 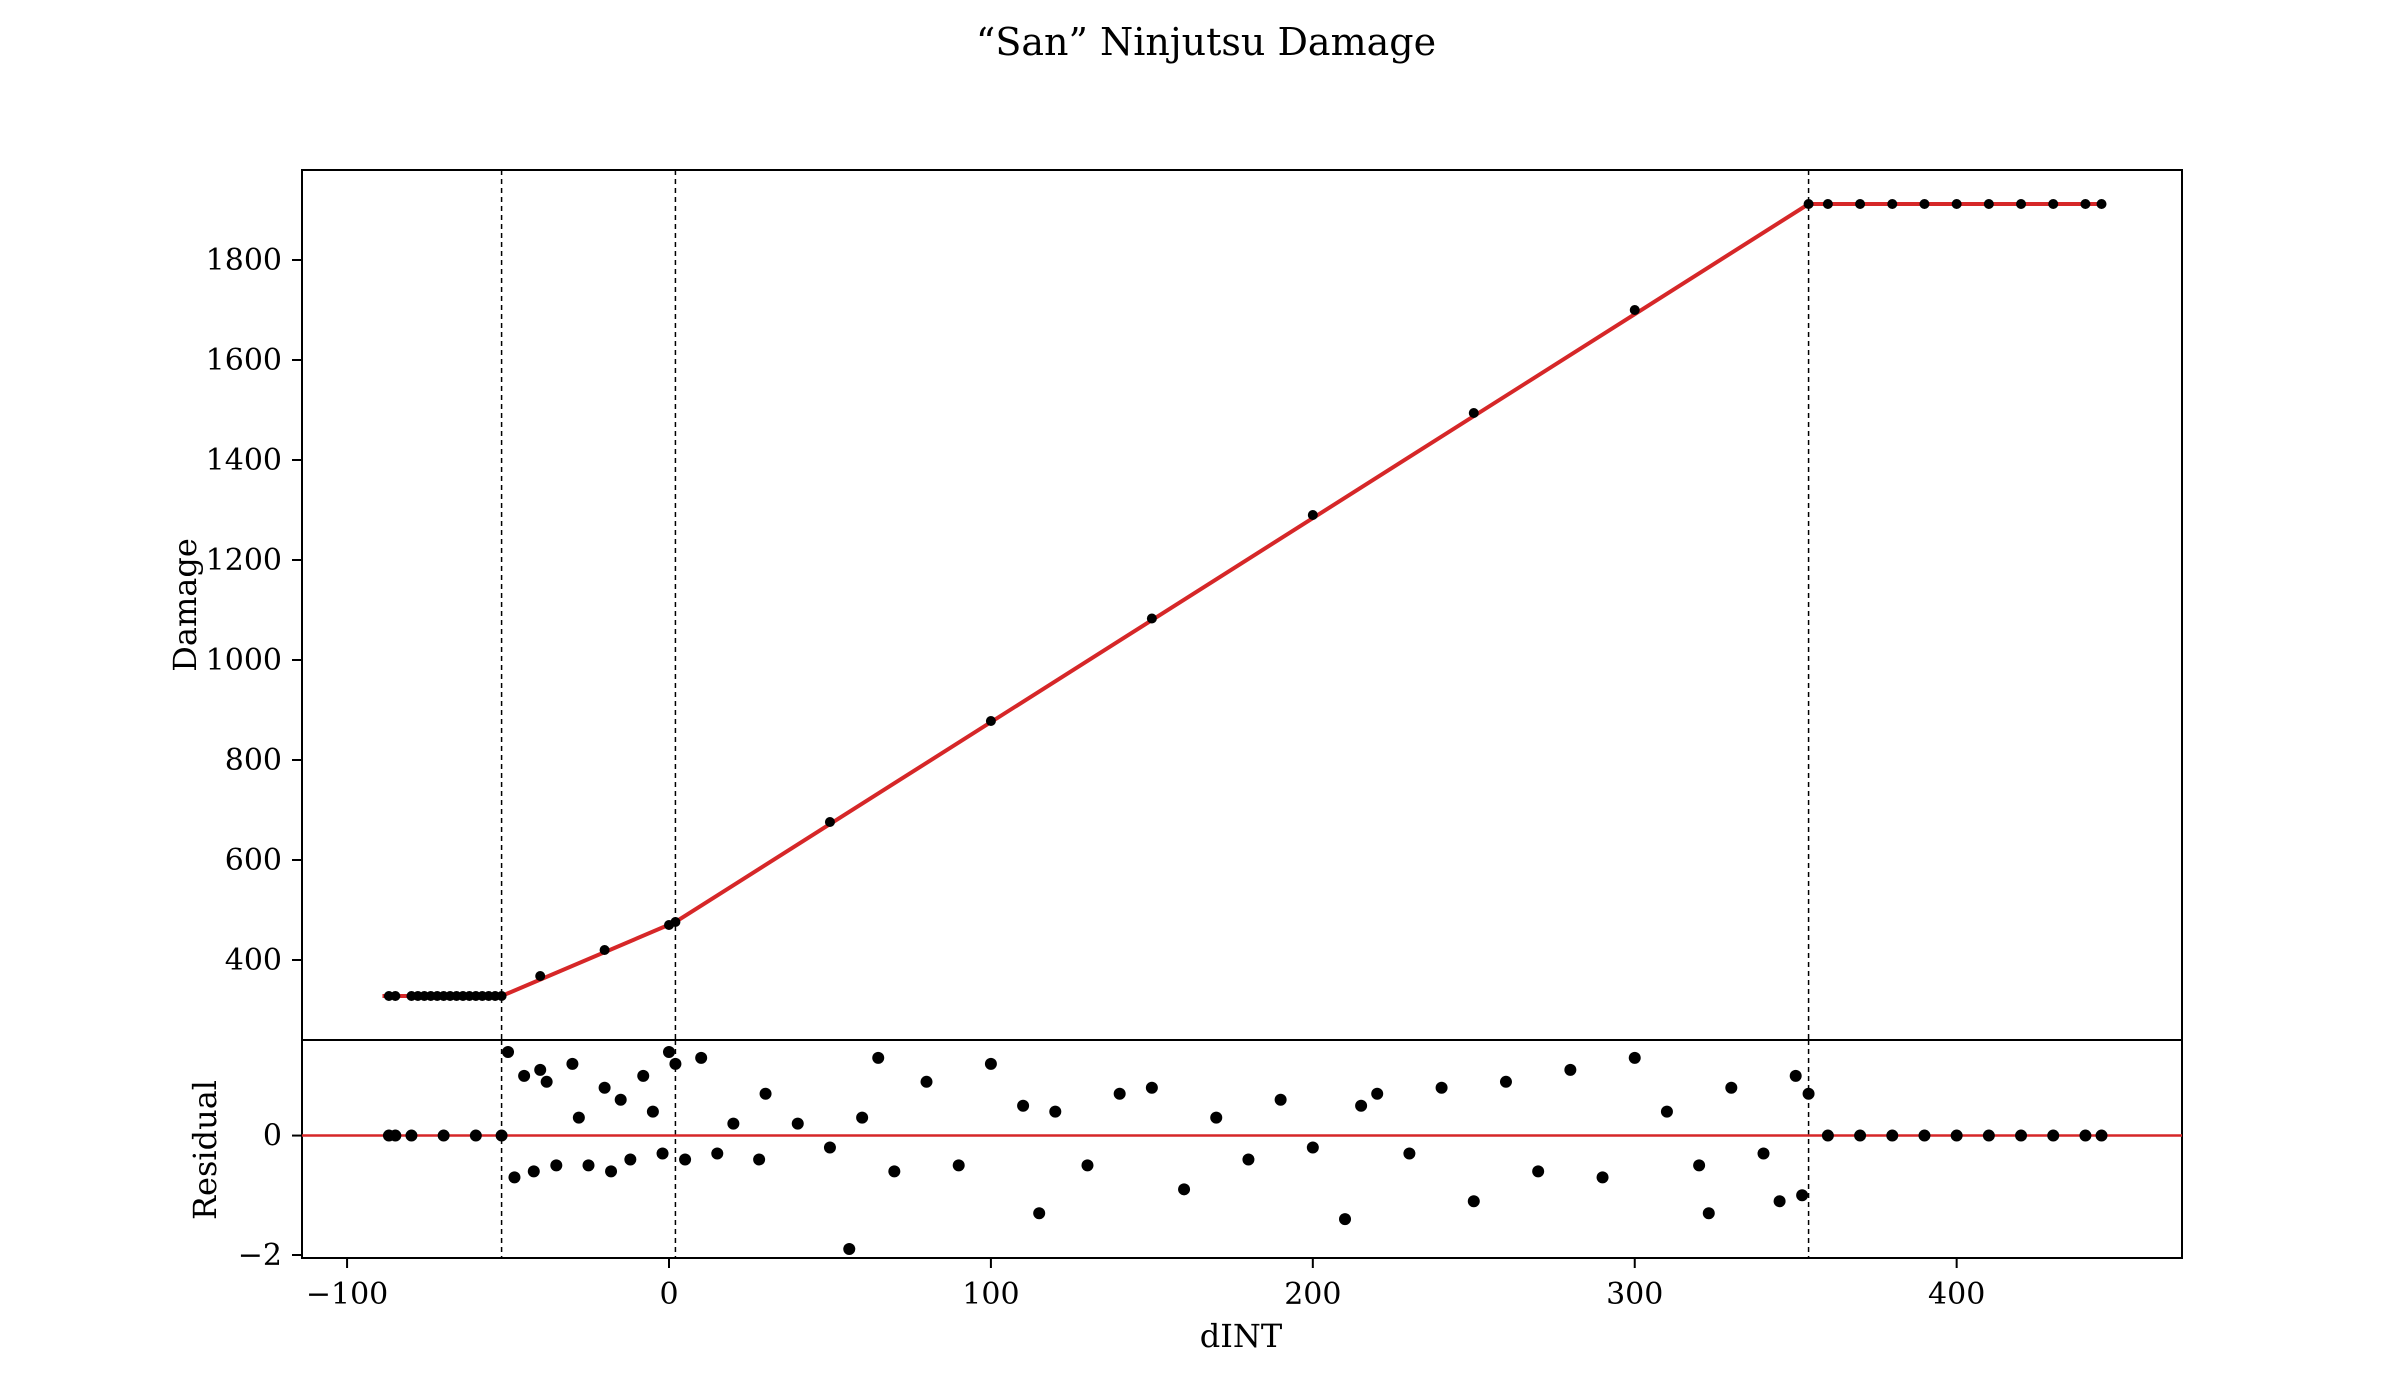 I want to click on residual-panel: −2 0 Residual, so click(x=1184, y=1156).